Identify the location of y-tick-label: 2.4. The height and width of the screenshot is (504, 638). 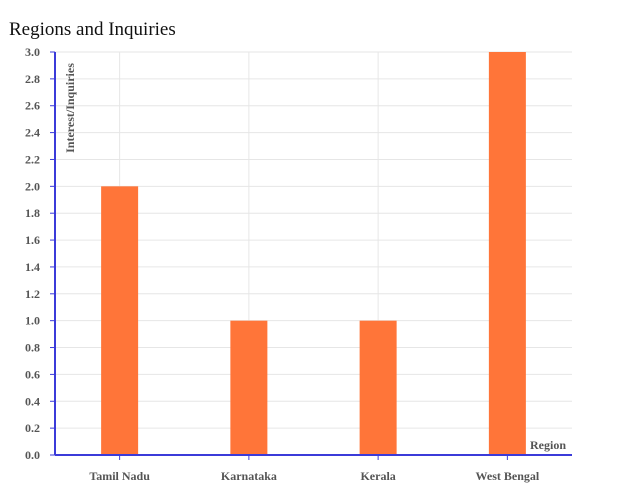
(32, 133).